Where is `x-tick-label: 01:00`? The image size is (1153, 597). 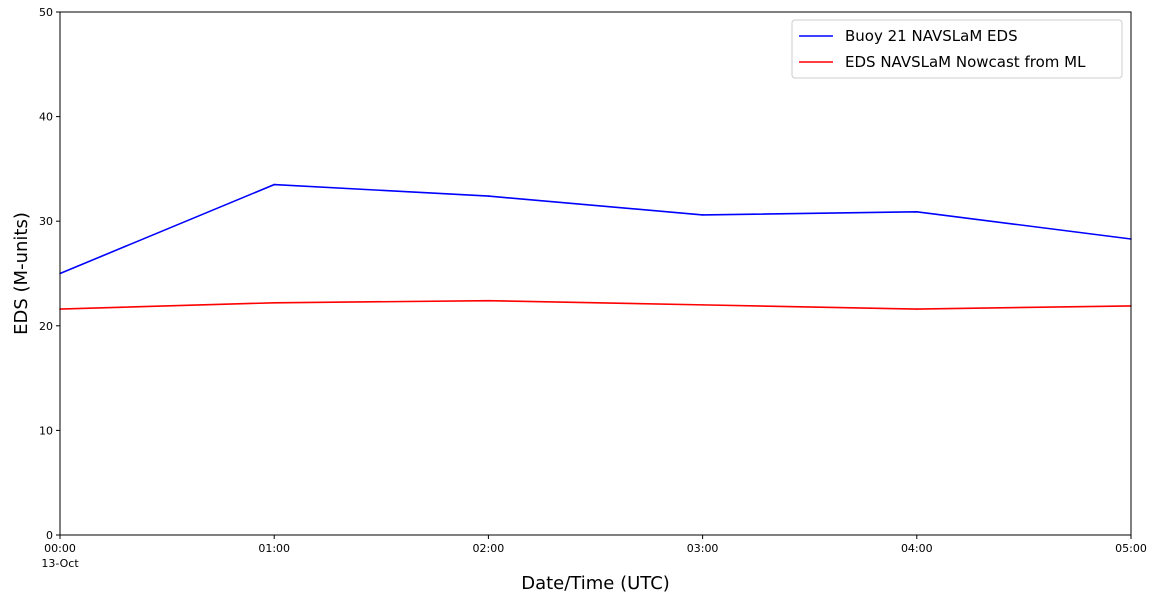
x-tick-label: 01:00 is located at coordinates (274, 548).